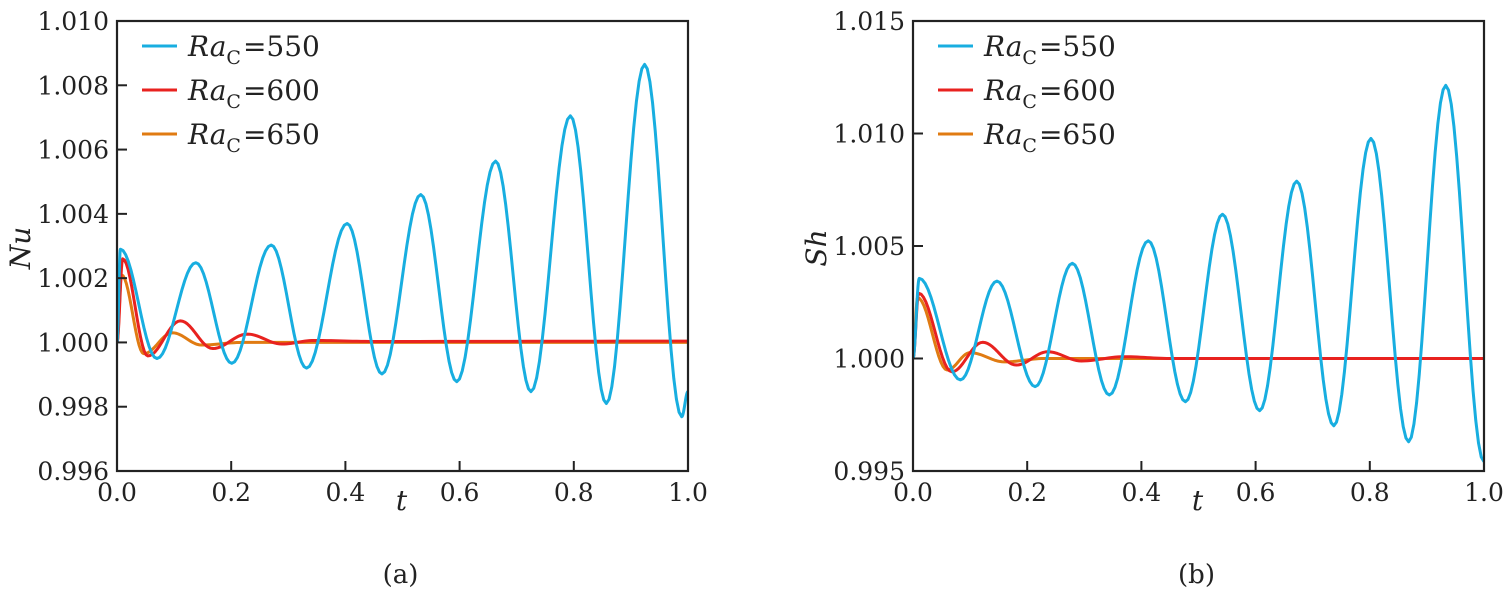 The width and height of the screenshot is (1510, 598). Describe the element at coordinates (816, 247) in the screenshot. I see `y-axis-label: Sh` at that location.